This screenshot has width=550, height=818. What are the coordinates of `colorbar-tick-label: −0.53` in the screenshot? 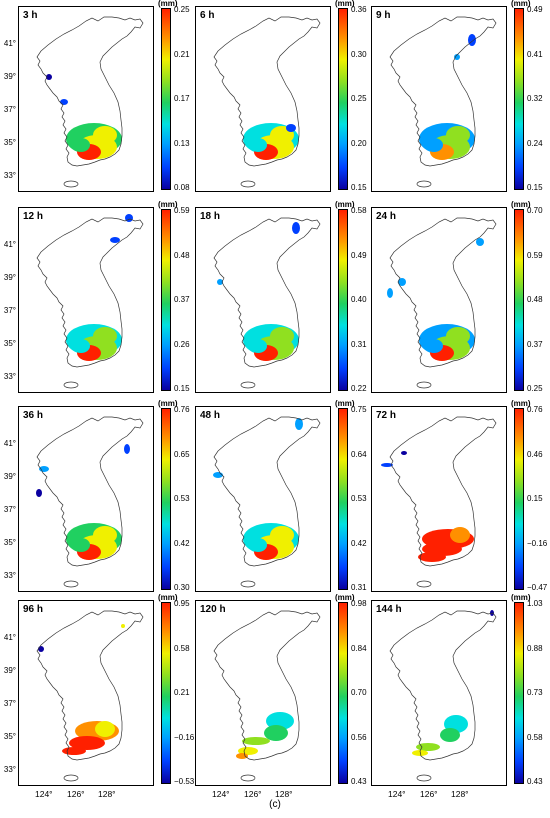 It's located at (184, 781).